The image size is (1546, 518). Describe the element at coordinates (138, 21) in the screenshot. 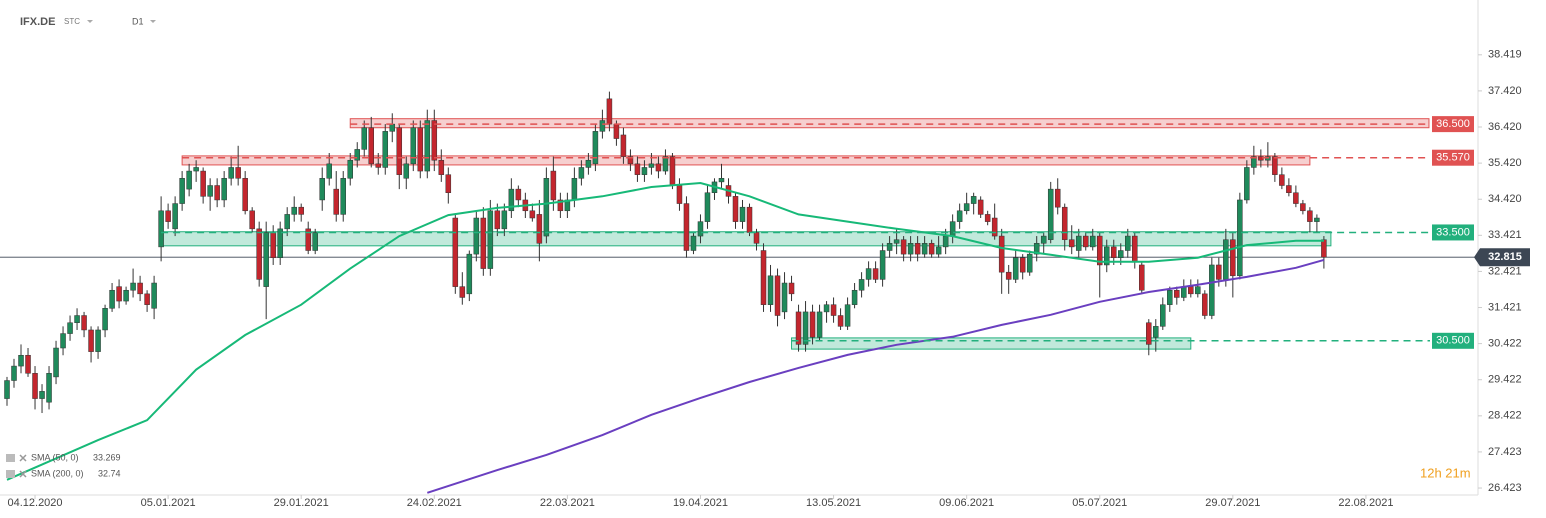

I see `timeframe: D1` at that location.